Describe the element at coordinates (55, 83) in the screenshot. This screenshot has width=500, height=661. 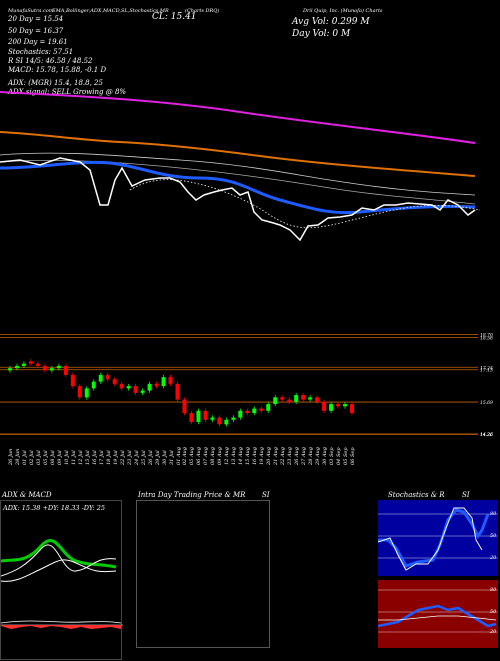
I see `adx-stat: ADX: (MGR) 15.4, 18.8, 25` at that location.